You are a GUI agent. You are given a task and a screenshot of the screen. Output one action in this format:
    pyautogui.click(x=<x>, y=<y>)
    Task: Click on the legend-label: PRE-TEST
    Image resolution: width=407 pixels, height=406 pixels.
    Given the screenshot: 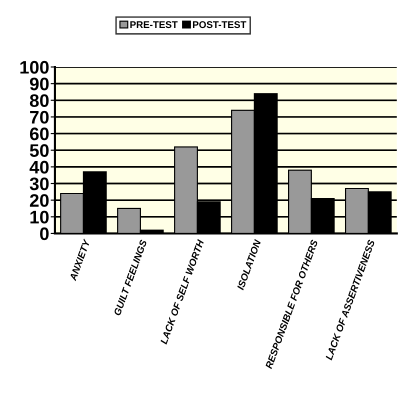 What is the action you would take?
    pyautogui.click(x=154, y=24)
    